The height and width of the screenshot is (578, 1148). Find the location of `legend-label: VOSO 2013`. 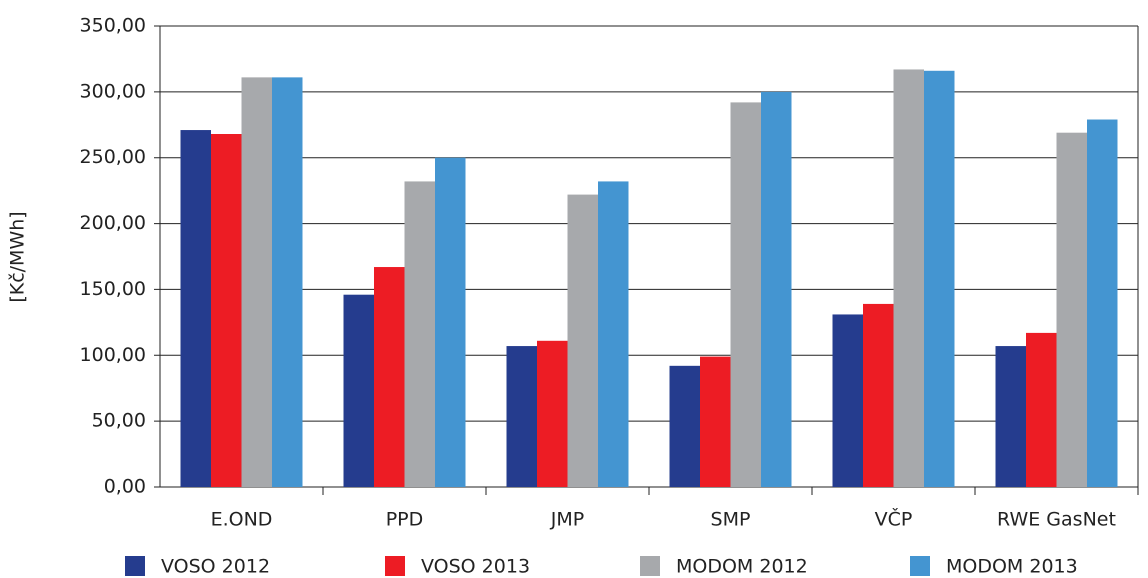

legend-label: VOSO 2013 is located at coordinates (475, 567).